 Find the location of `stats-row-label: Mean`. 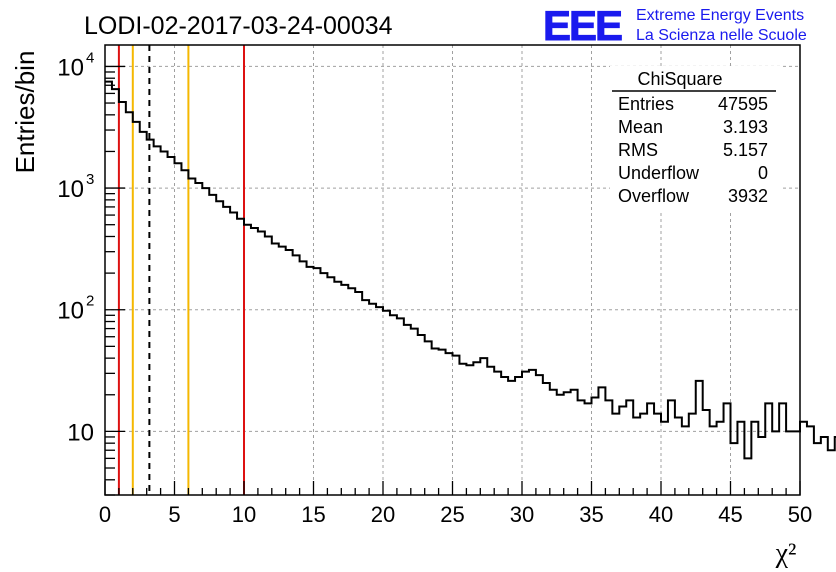

stats-row-label: Mean is located at coordinates (640, 127).